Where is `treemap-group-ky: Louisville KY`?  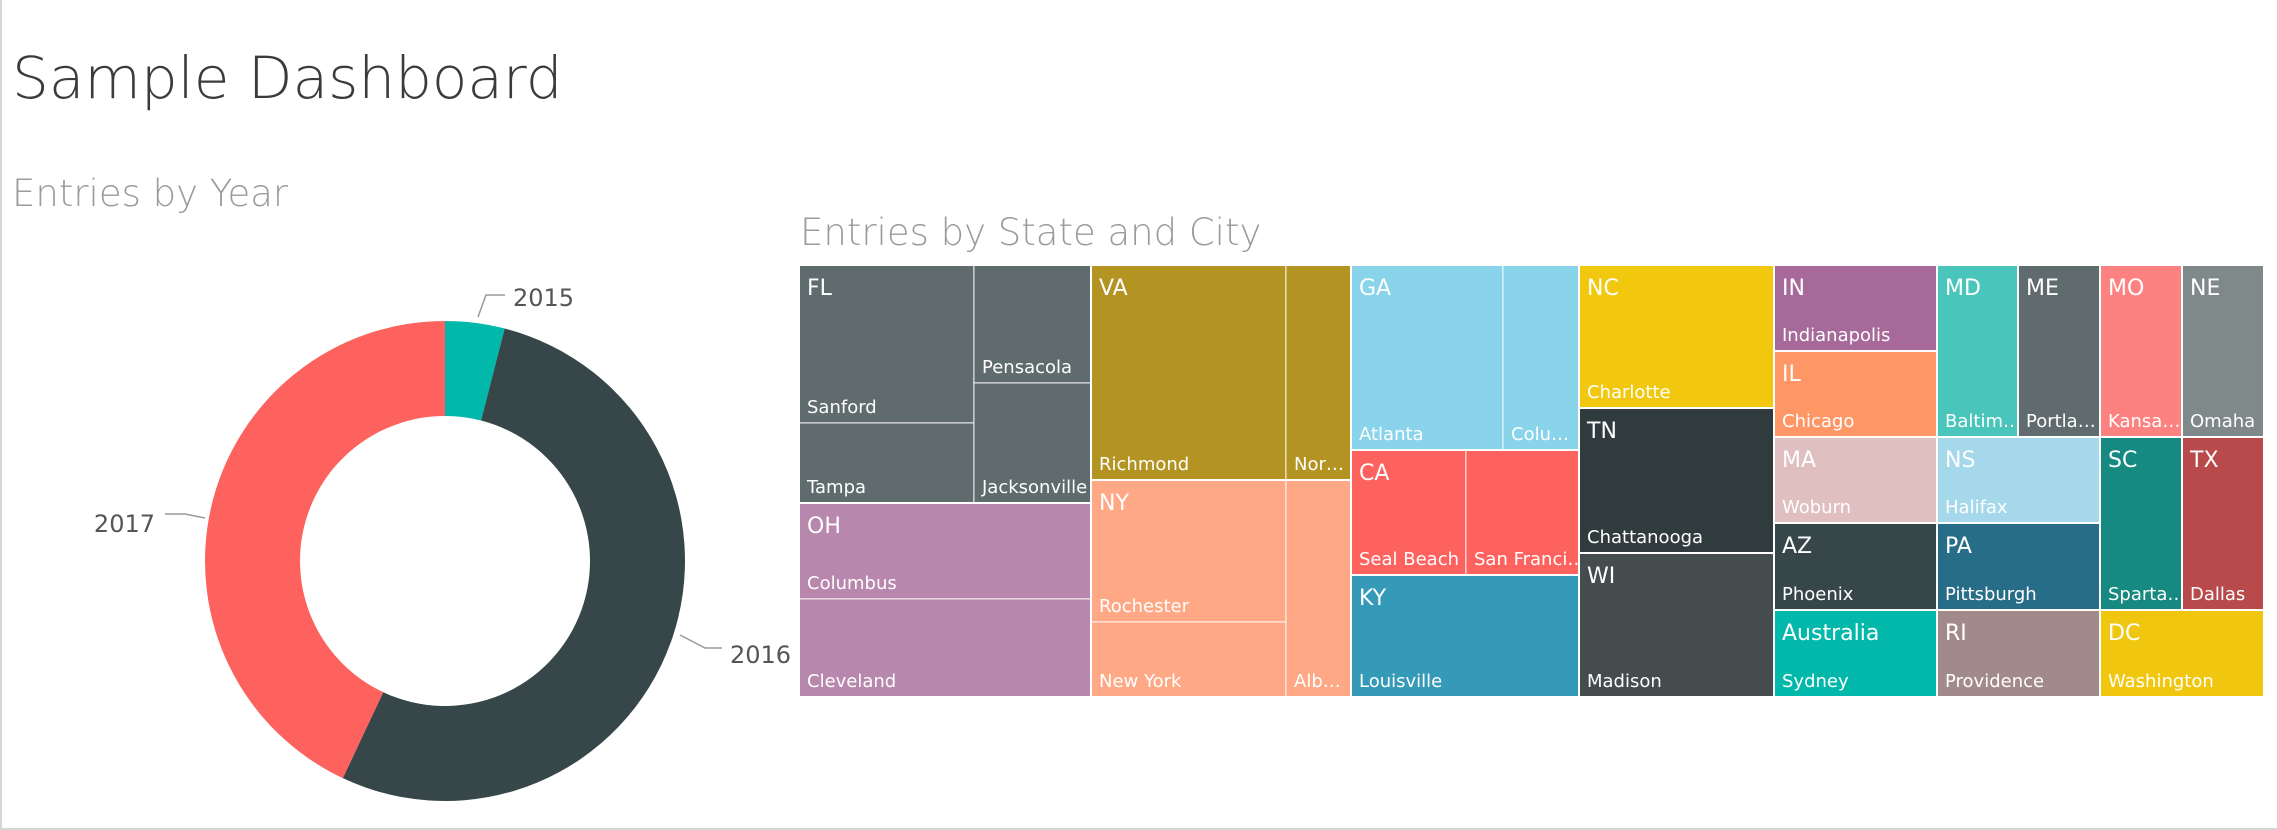 treemap-group-ky: Louisville KY is located at coordinates (1465, 635).